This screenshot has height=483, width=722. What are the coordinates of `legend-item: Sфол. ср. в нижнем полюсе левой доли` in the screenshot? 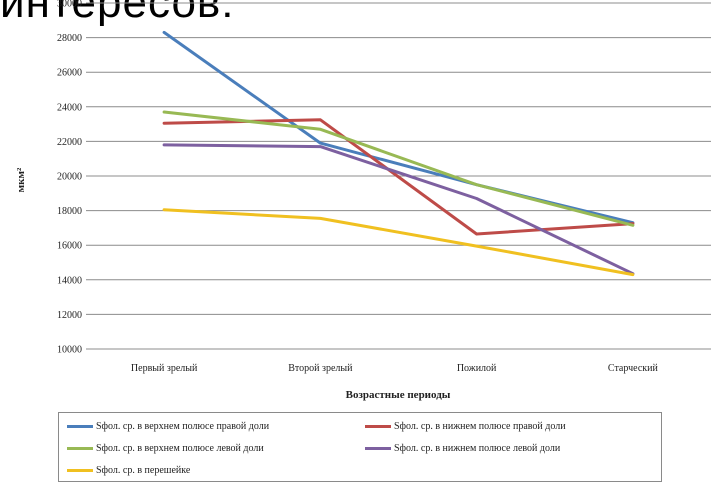 It's located at (462, 448).